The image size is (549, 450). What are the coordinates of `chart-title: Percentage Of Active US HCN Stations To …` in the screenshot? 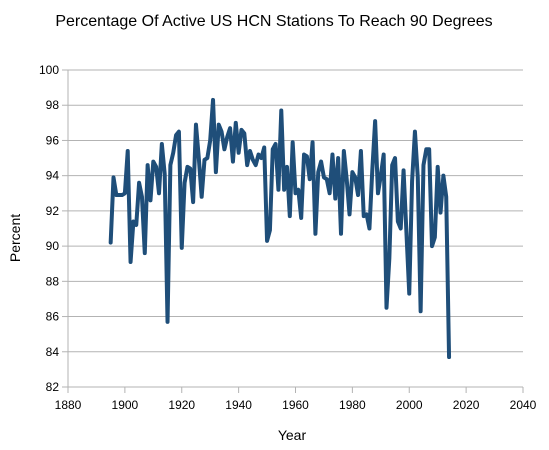 It's located at (273, 21).